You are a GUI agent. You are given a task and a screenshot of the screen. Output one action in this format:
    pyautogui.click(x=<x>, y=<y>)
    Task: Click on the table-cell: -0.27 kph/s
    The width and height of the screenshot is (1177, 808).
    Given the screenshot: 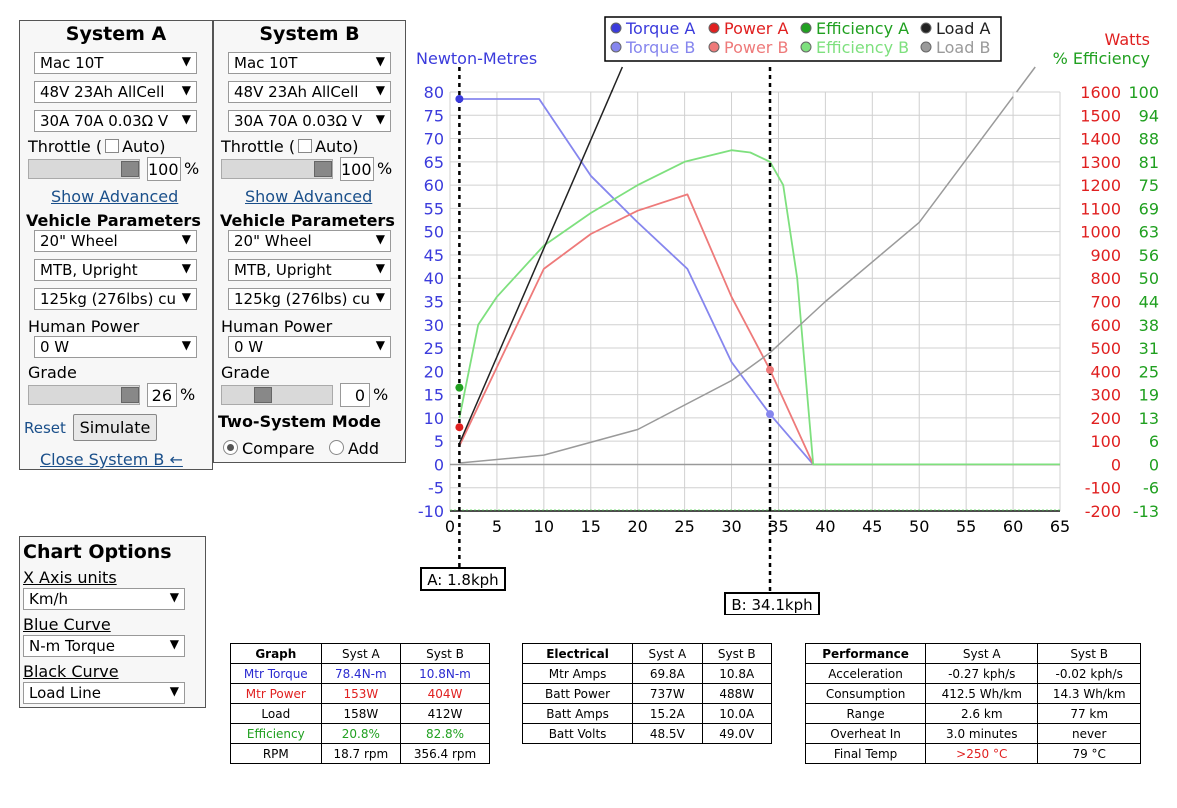 What is the action you would take?
    pyautogui.click(x=982, y=673)
    